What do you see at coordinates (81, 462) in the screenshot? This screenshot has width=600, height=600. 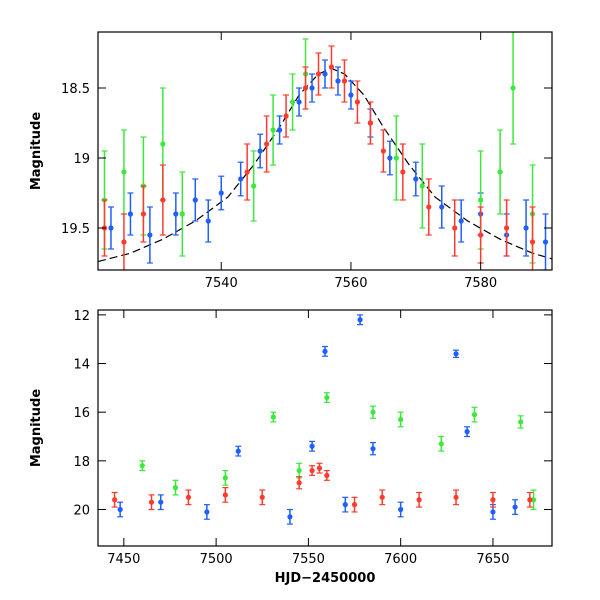 I see `y-tick-label: 18` at bounding box center [81, 462].